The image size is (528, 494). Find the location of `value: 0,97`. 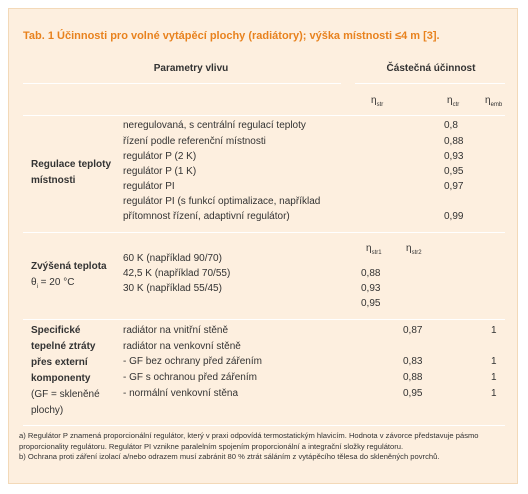

value: 0,97 is located at coordinates (454, 186).